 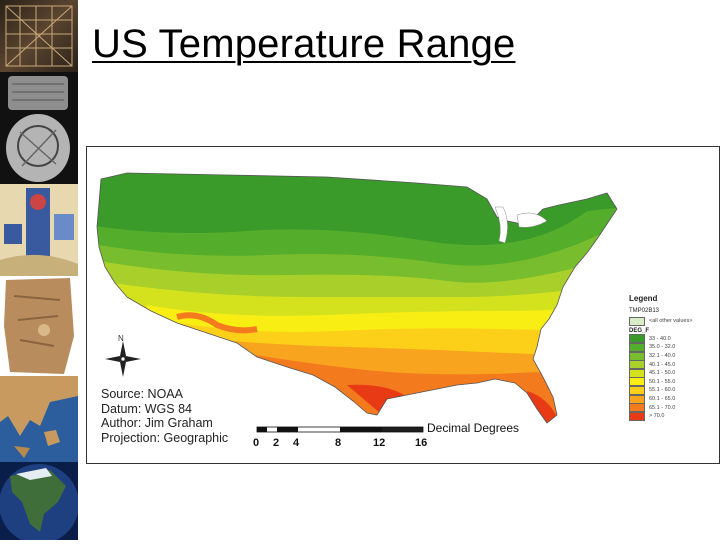 I want to click on legend-class-row: 32.1 - 40.0, so click(x=673, y=356).